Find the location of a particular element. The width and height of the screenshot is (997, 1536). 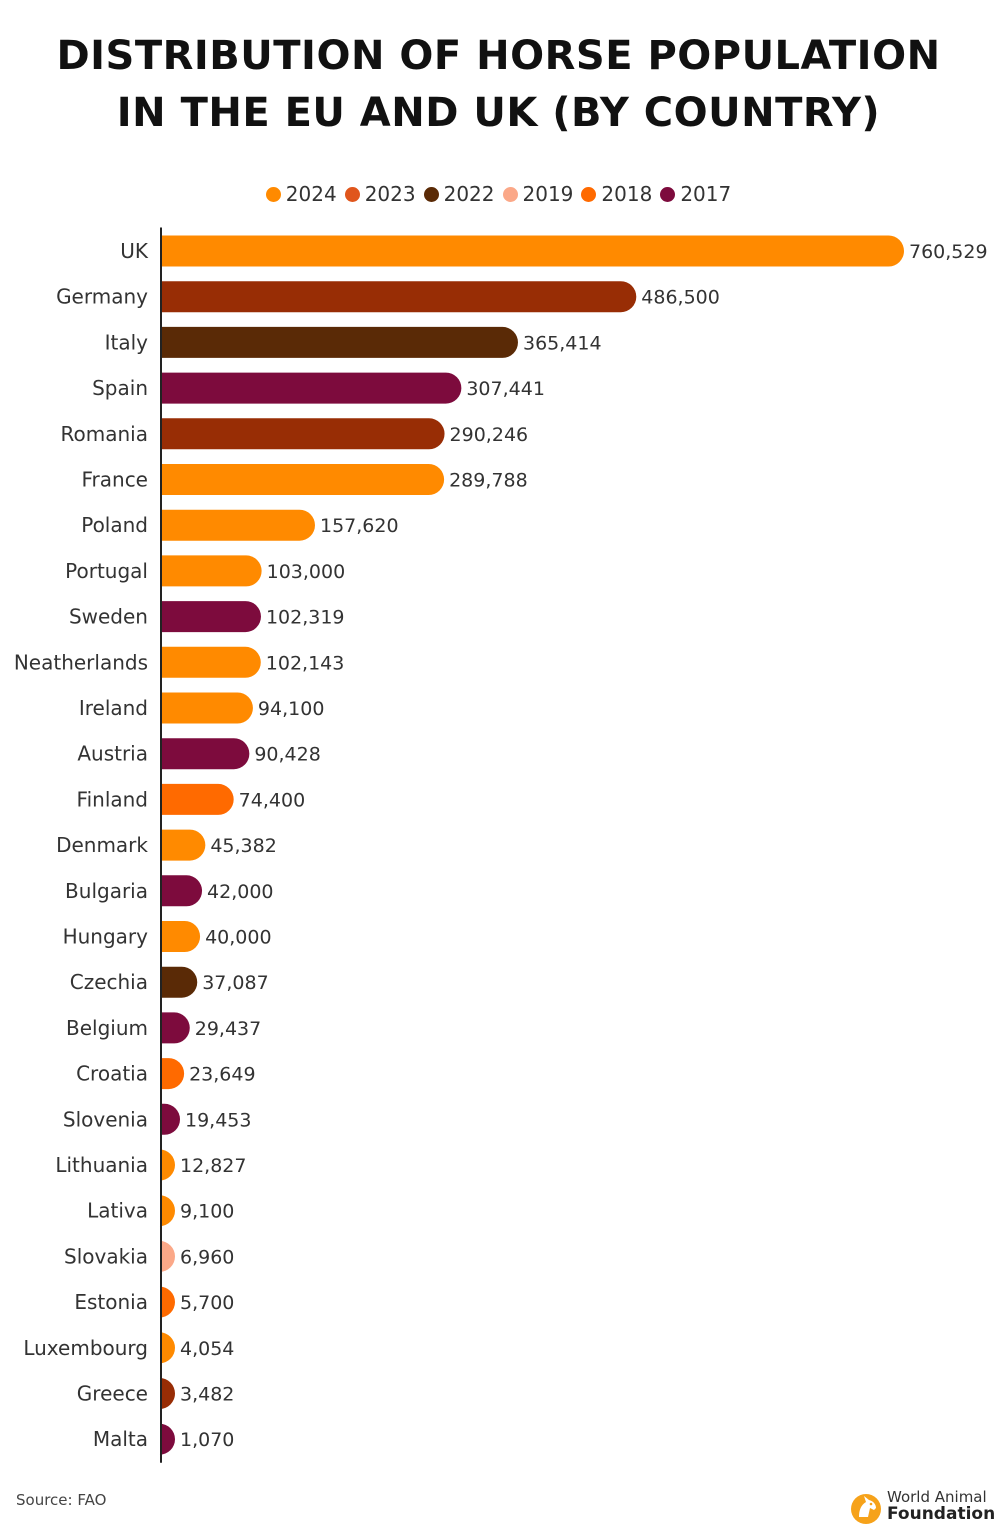

chart-legend: 2024 2023 2022 2019 2018 2017 is located at coordinates (498, 194).